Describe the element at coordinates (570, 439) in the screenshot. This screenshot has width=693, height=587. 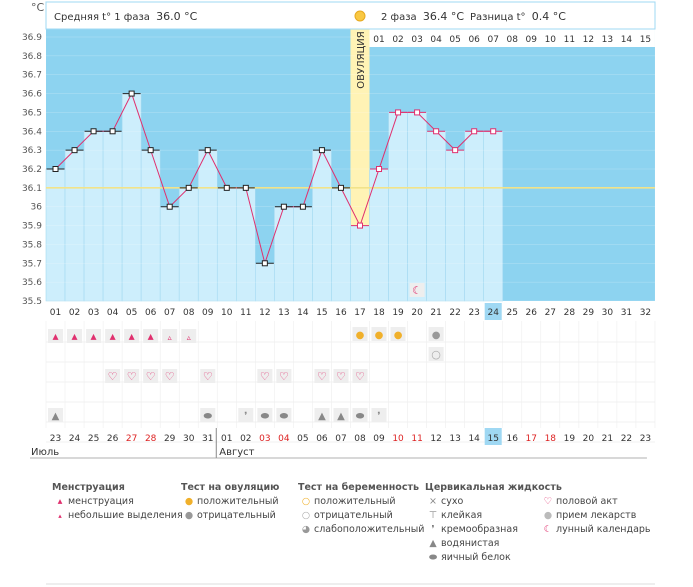
I see `calendar-day-label: 19` at that location.